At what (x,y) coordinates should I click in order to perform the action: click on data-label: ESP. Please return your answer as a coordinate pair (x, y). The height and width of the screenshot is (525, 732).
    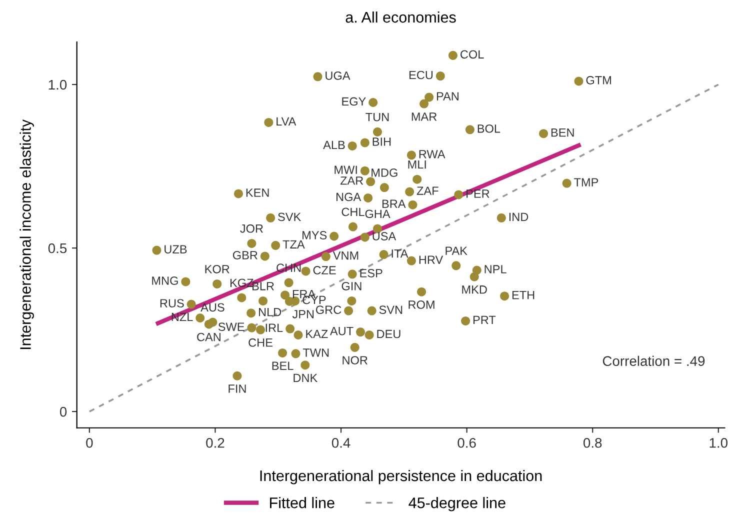
    Looking at the image, I should click on (371, 273).